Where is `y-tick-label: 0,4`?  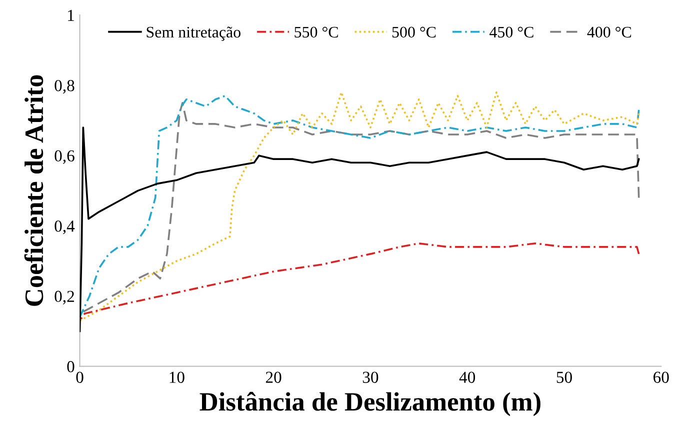 y-tick-label: 0,4 is located at coordinates (64, 227).